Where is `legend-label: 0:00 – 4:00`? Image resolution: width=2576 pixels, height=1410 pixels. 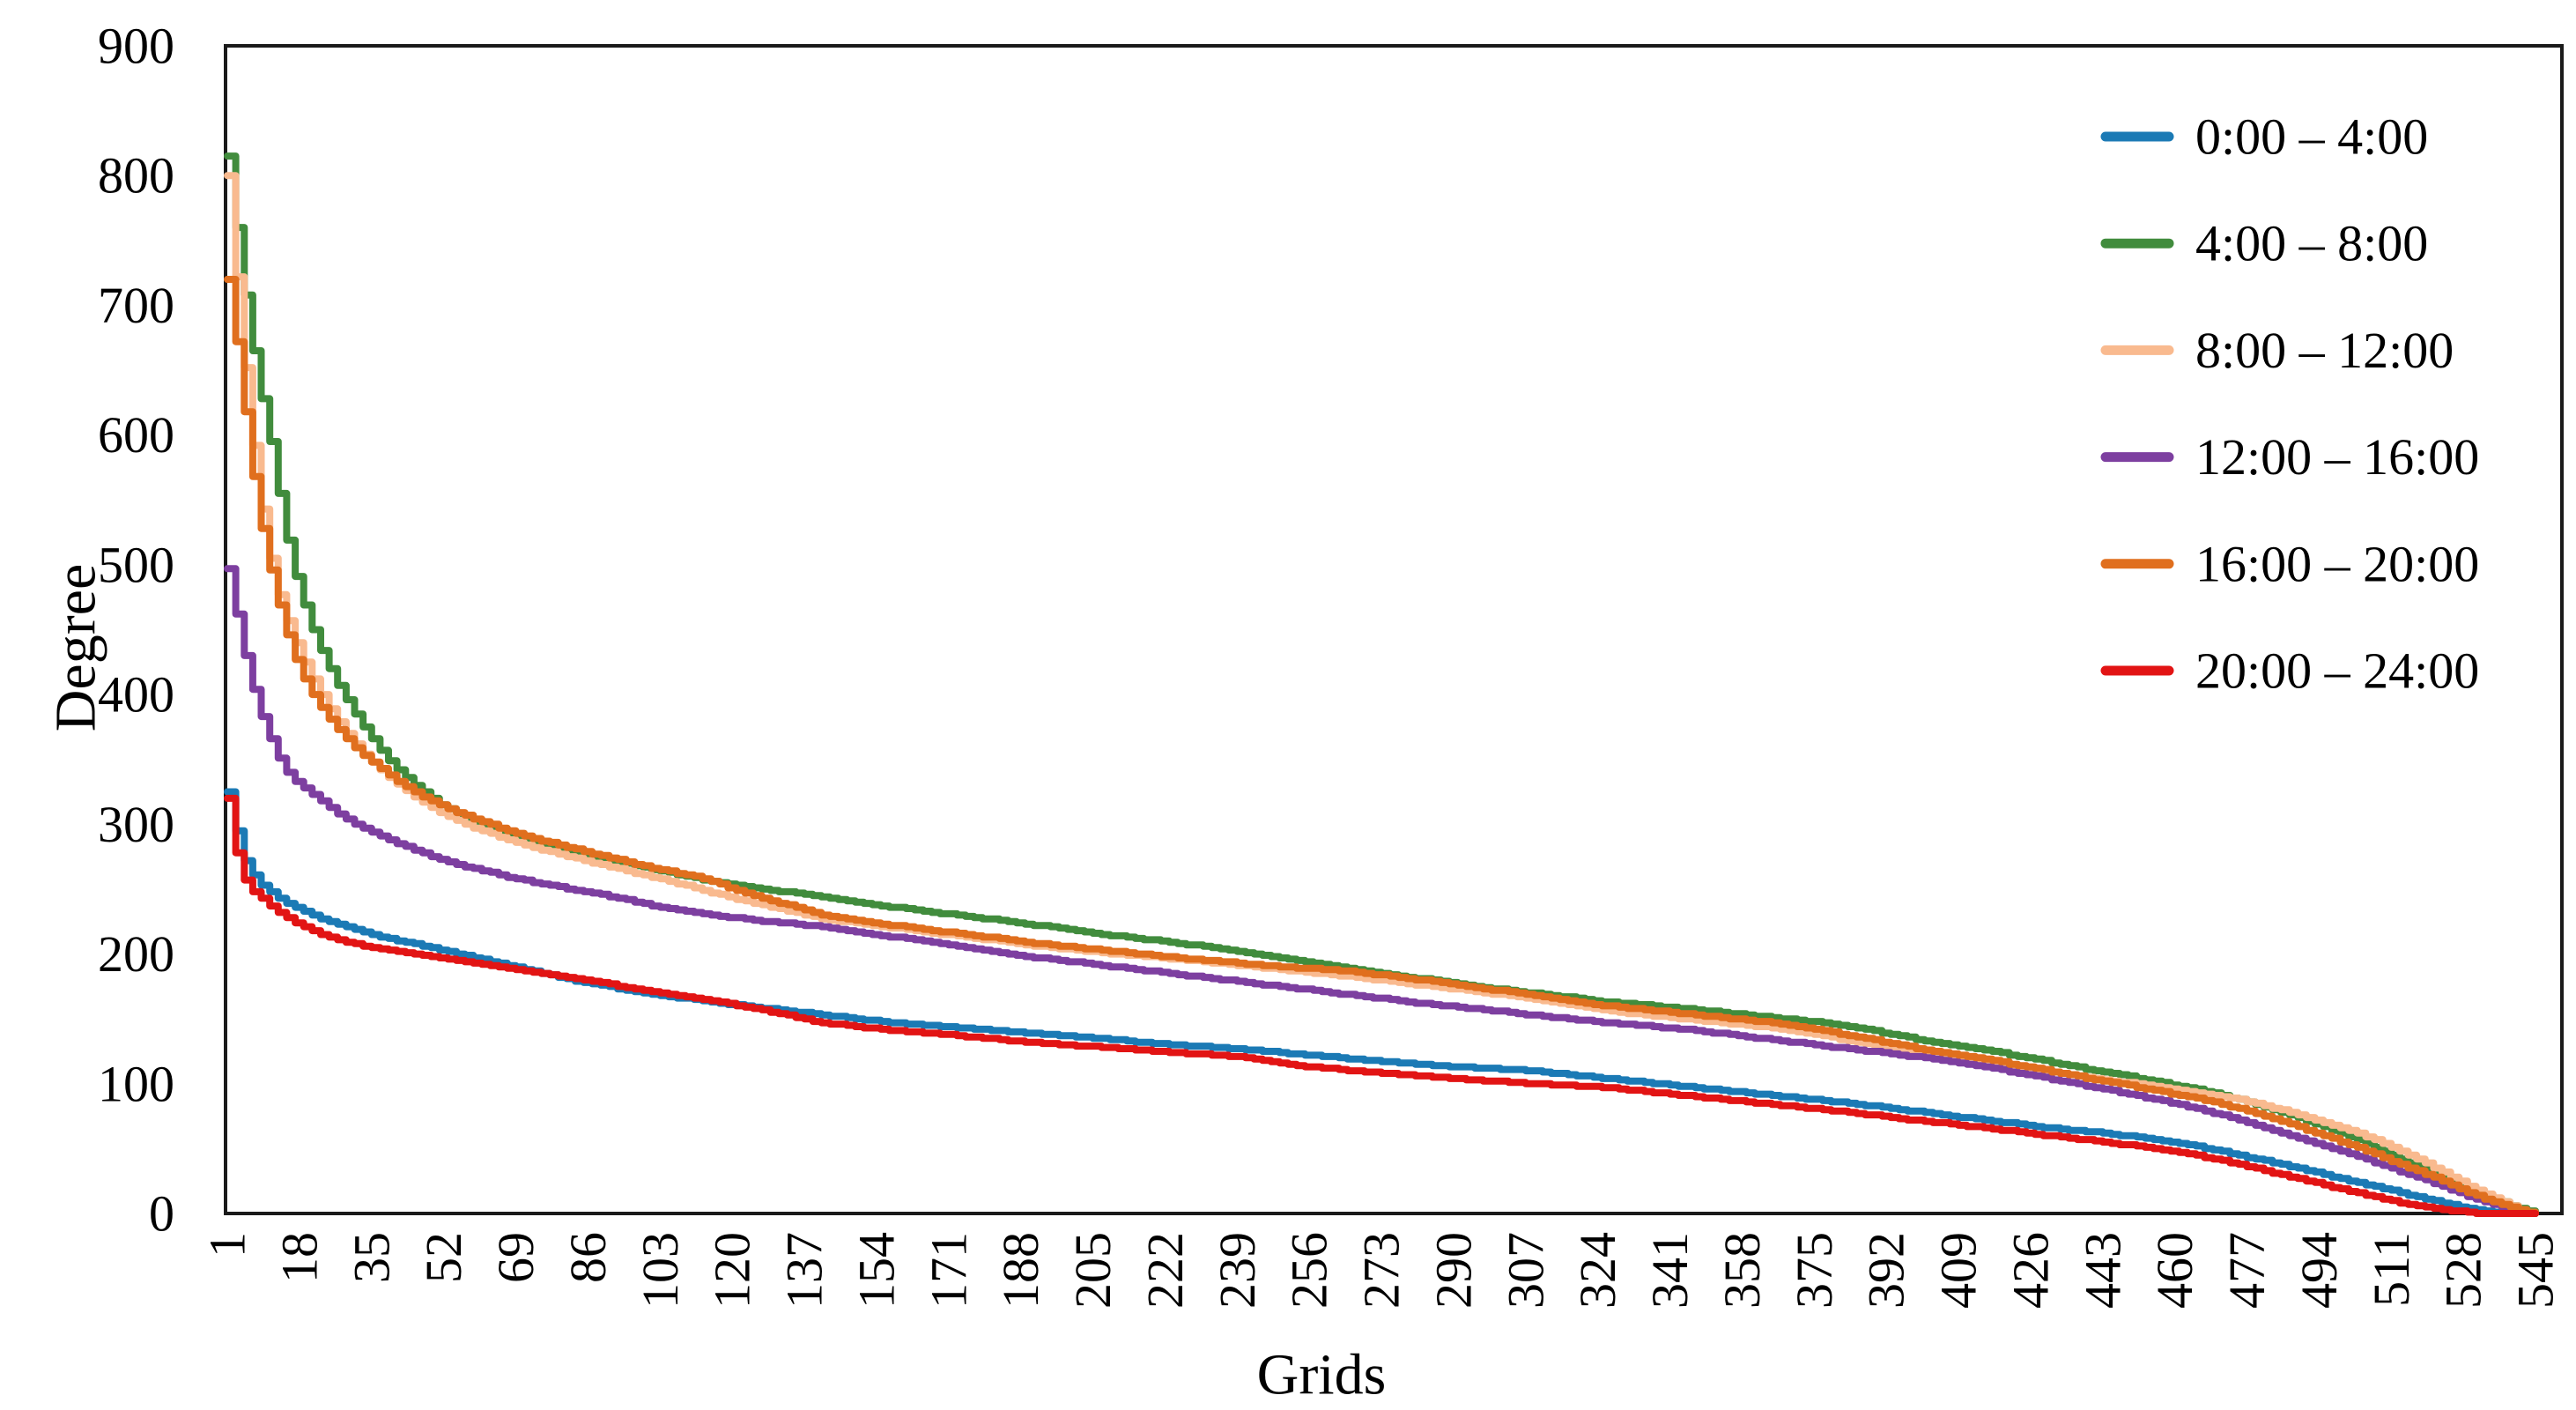
legend-label: 0:00 – 4:00 is located at coordinates (2312, 137).